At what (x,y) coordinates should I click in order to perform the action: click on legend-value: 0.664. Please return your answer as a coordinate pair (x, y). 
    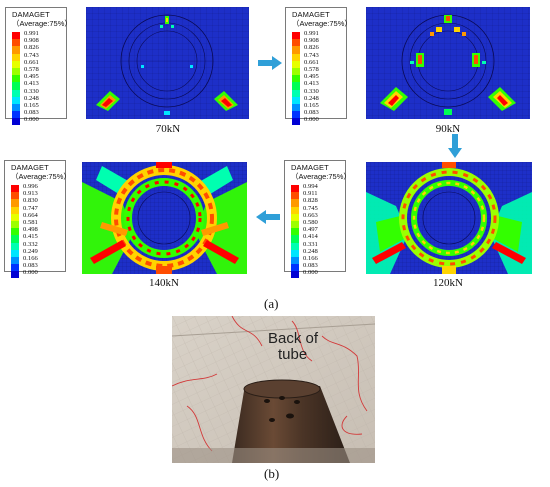
    Looking at the image, I should click on (30, 215).